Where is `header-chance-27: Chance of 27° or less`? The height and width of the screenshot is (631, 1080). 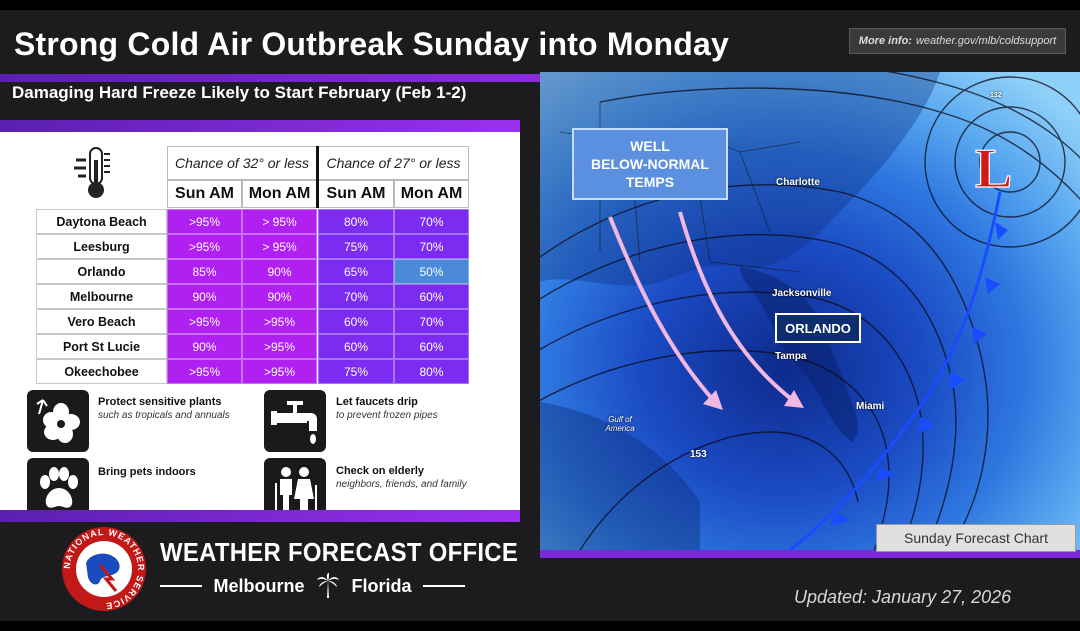
header-chance-27: Chance of 27° or less is located at coordinates (393, 163).